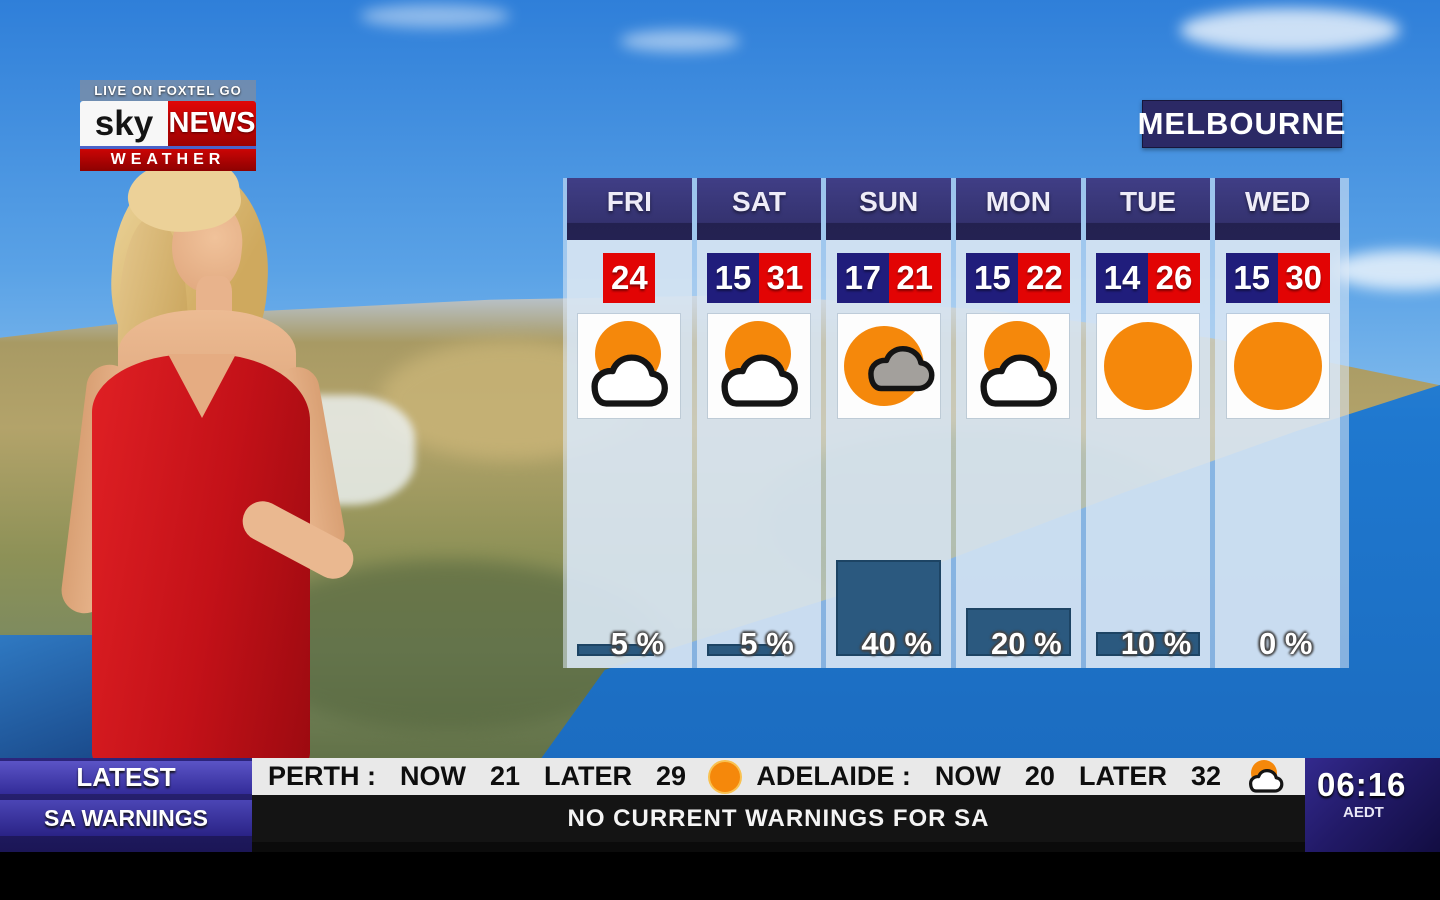 Image resolution: width=1440 pixels, height=900 pixels. I want to click on rain-chance-label: 10 %, so click(1156, 643).